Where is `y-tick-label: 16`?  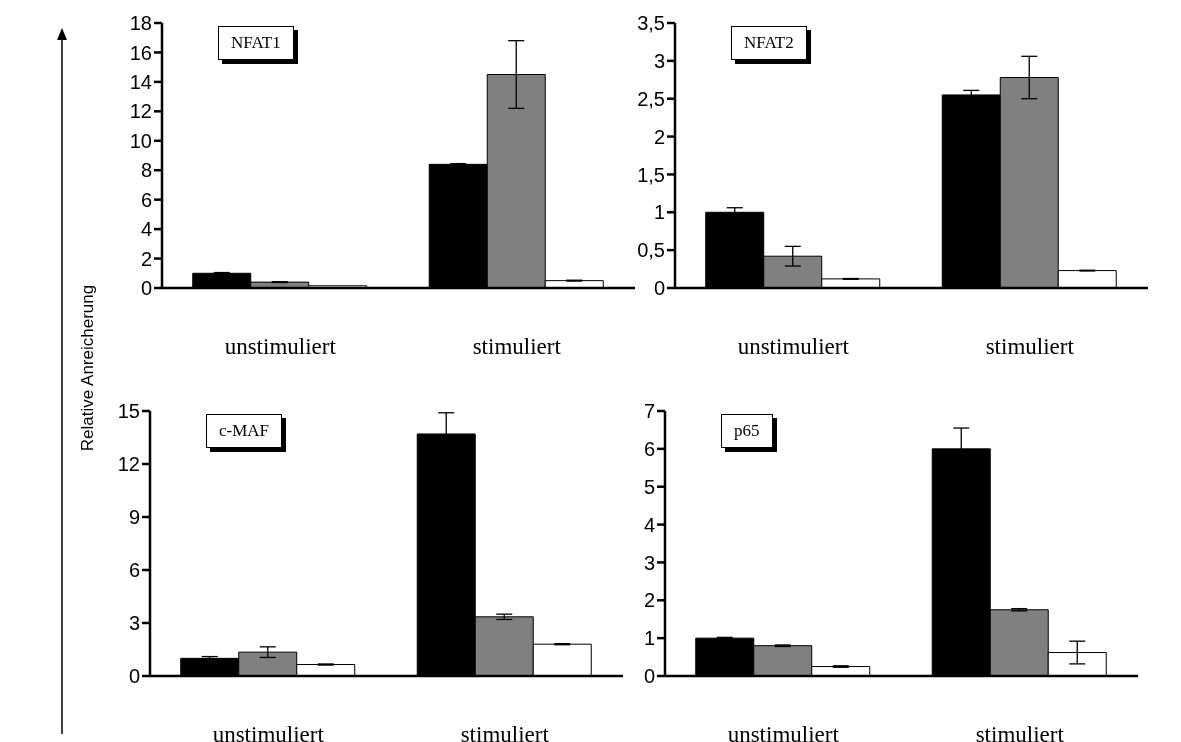
y-tick-label: 16 is located at coordinates (140, 52).